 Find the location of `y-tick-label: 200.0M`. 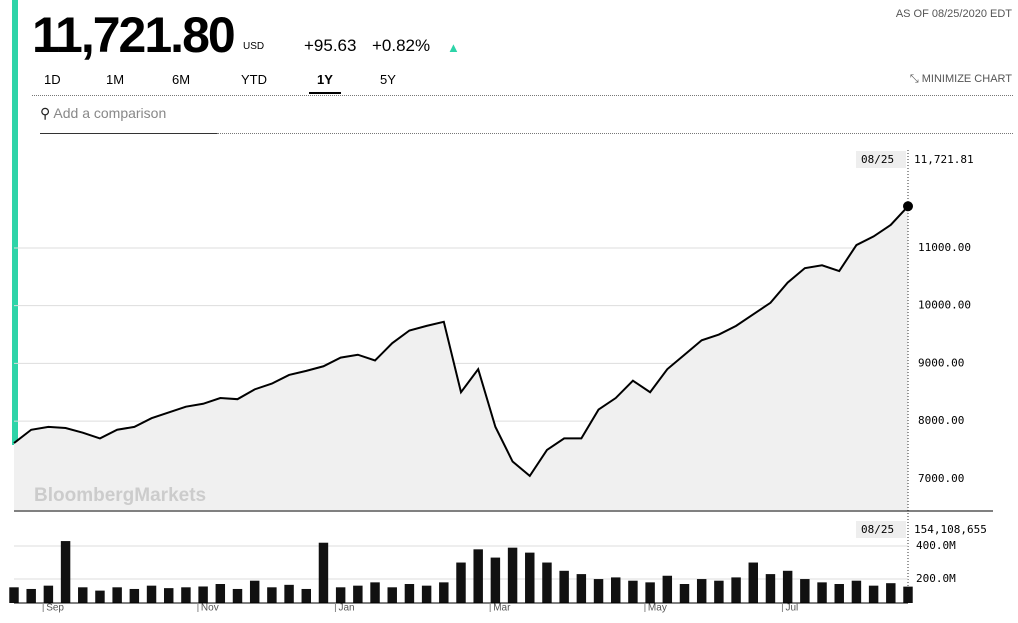

y-tick-label: 200.0M is located at coordinates (936, 578).